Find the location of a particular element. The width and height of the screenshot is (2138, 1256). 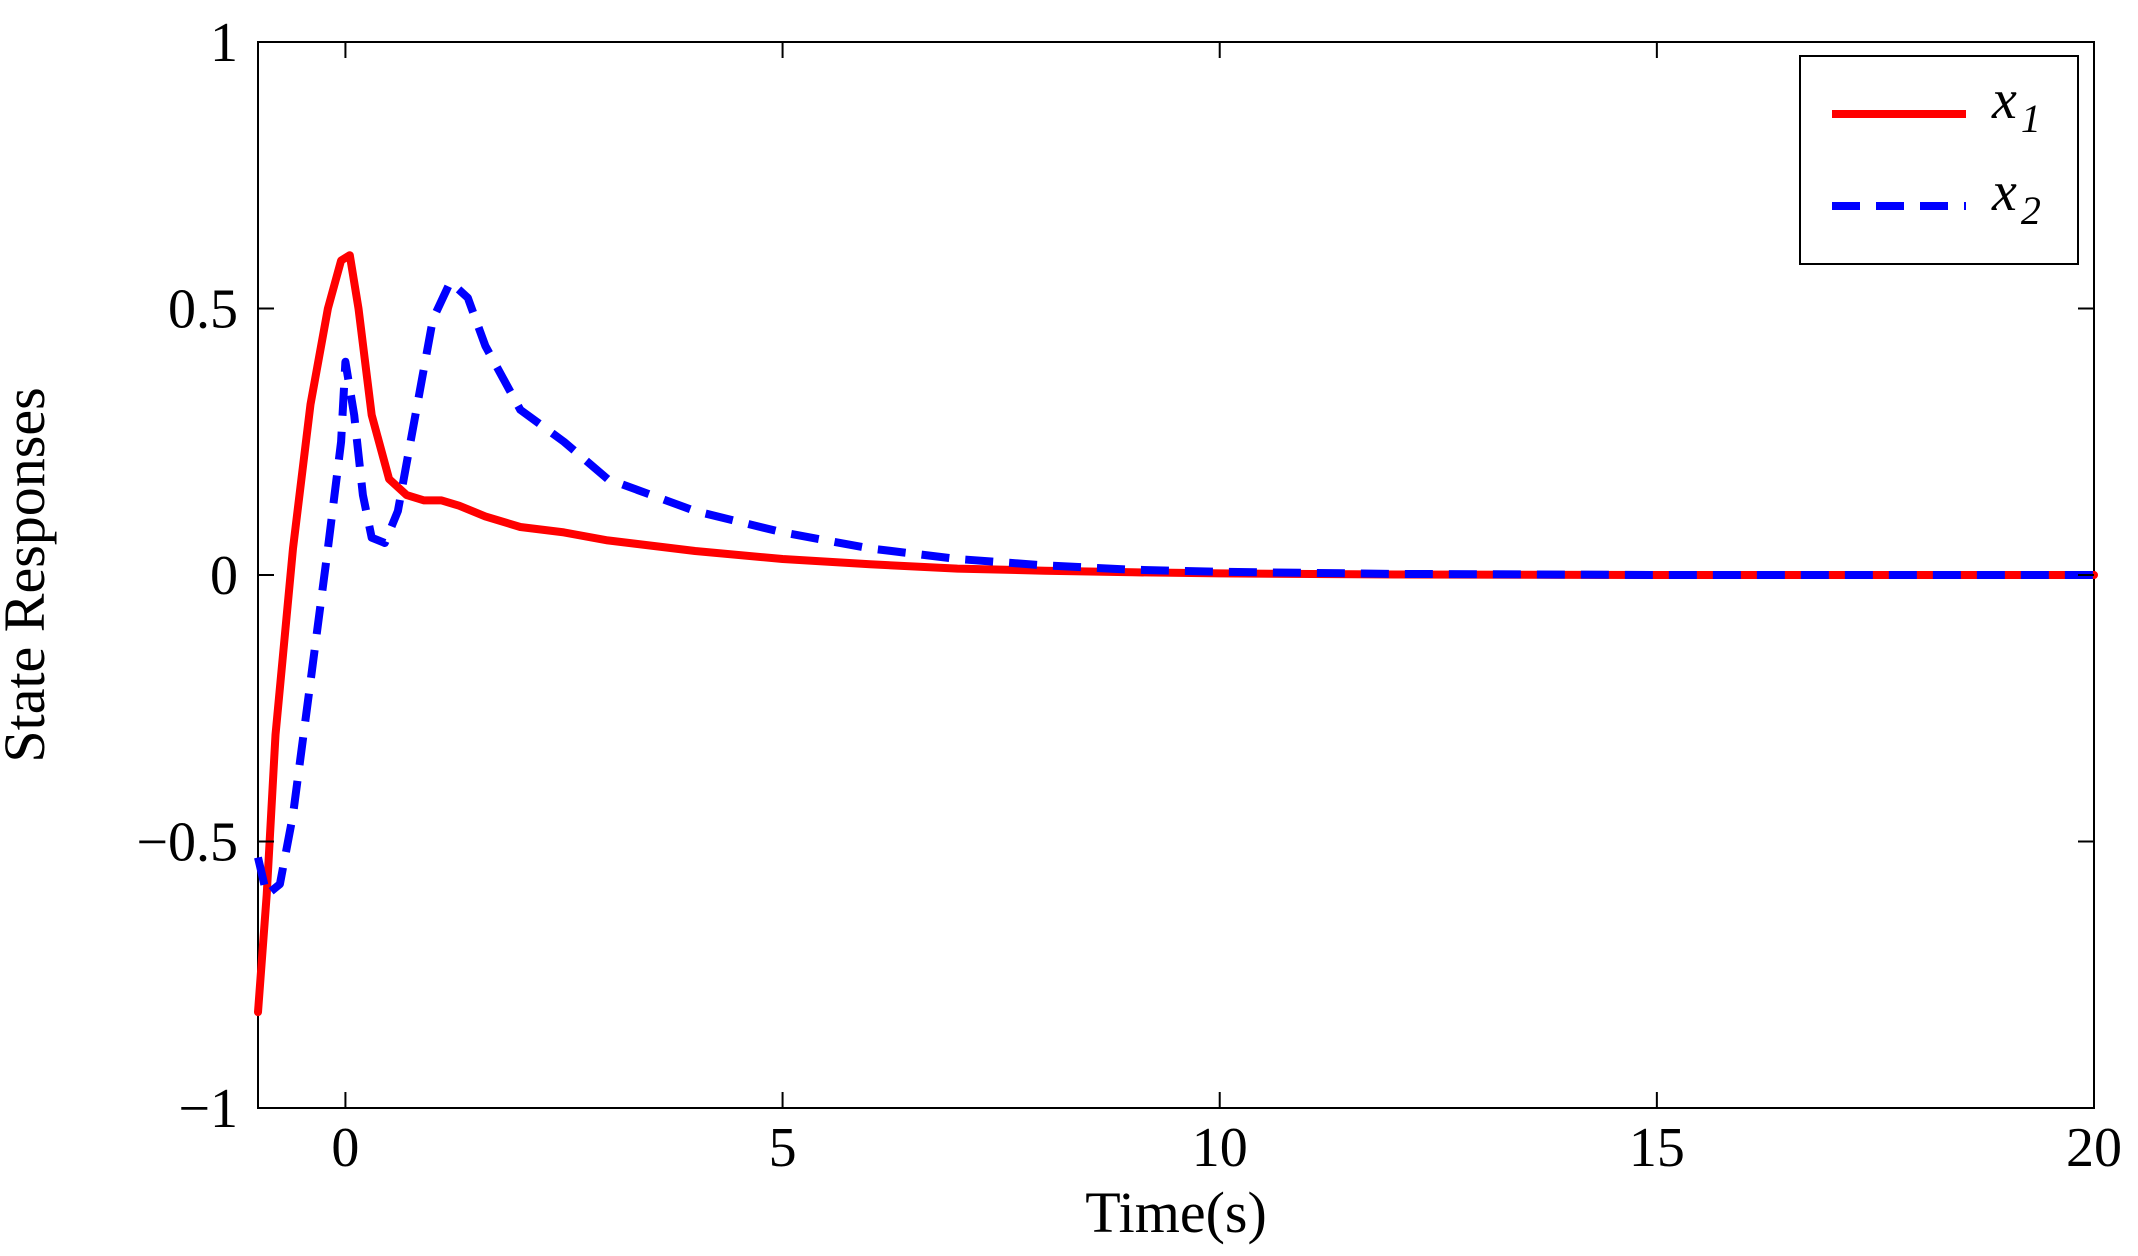

legend-label-x1-subscript: 1 is located at coordinates (2031, 118).